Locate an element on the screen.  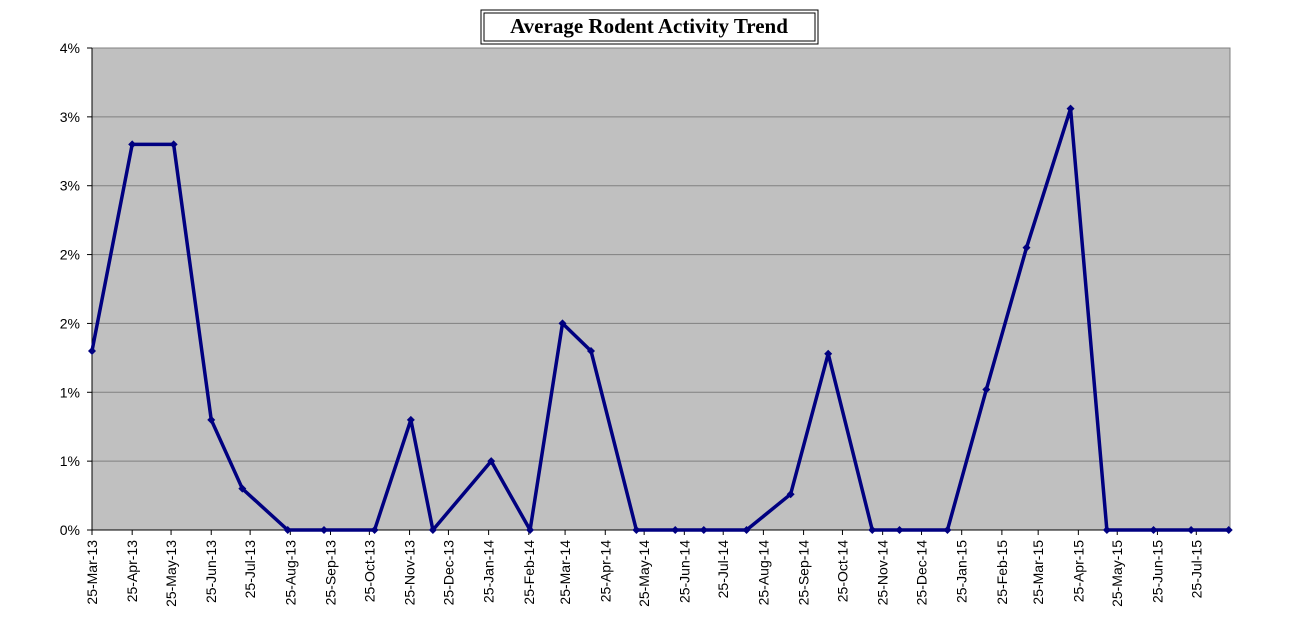
x-tick-label: 25-Dec-14 is located at coordinates (922, 573).